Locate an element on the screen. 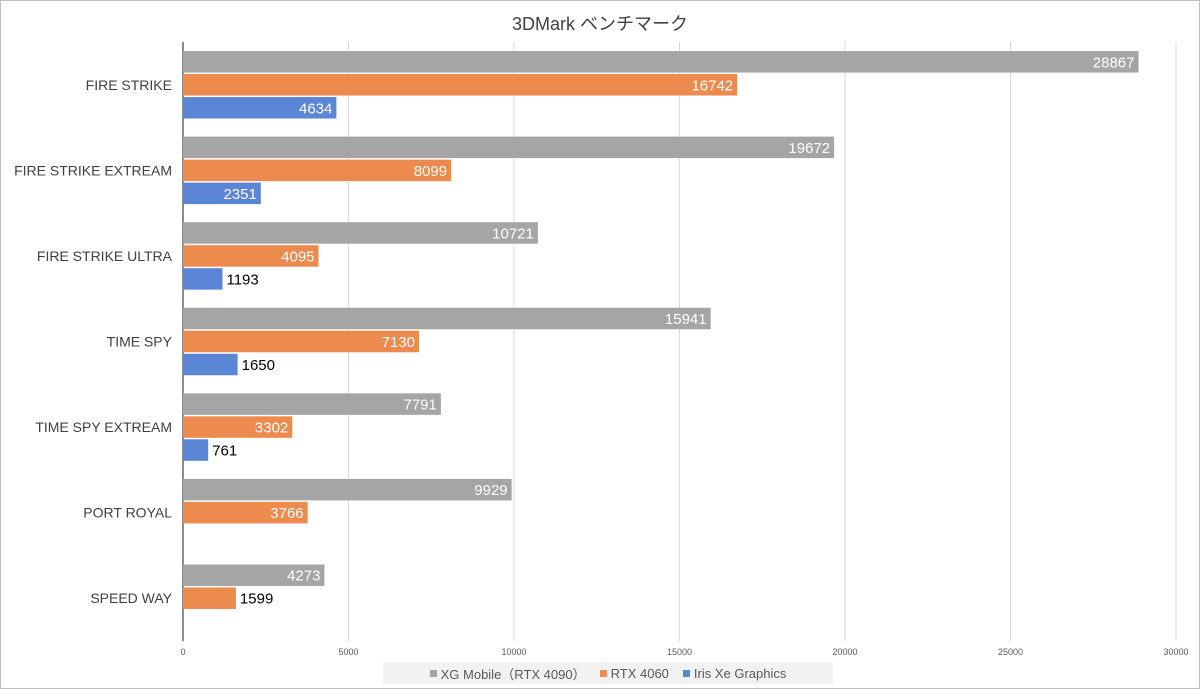 Image resolution: width=1200 pixels, height=689 pixels. legend-label-rtx-4060: RTX 4060 is located at coordinates (639, 673).